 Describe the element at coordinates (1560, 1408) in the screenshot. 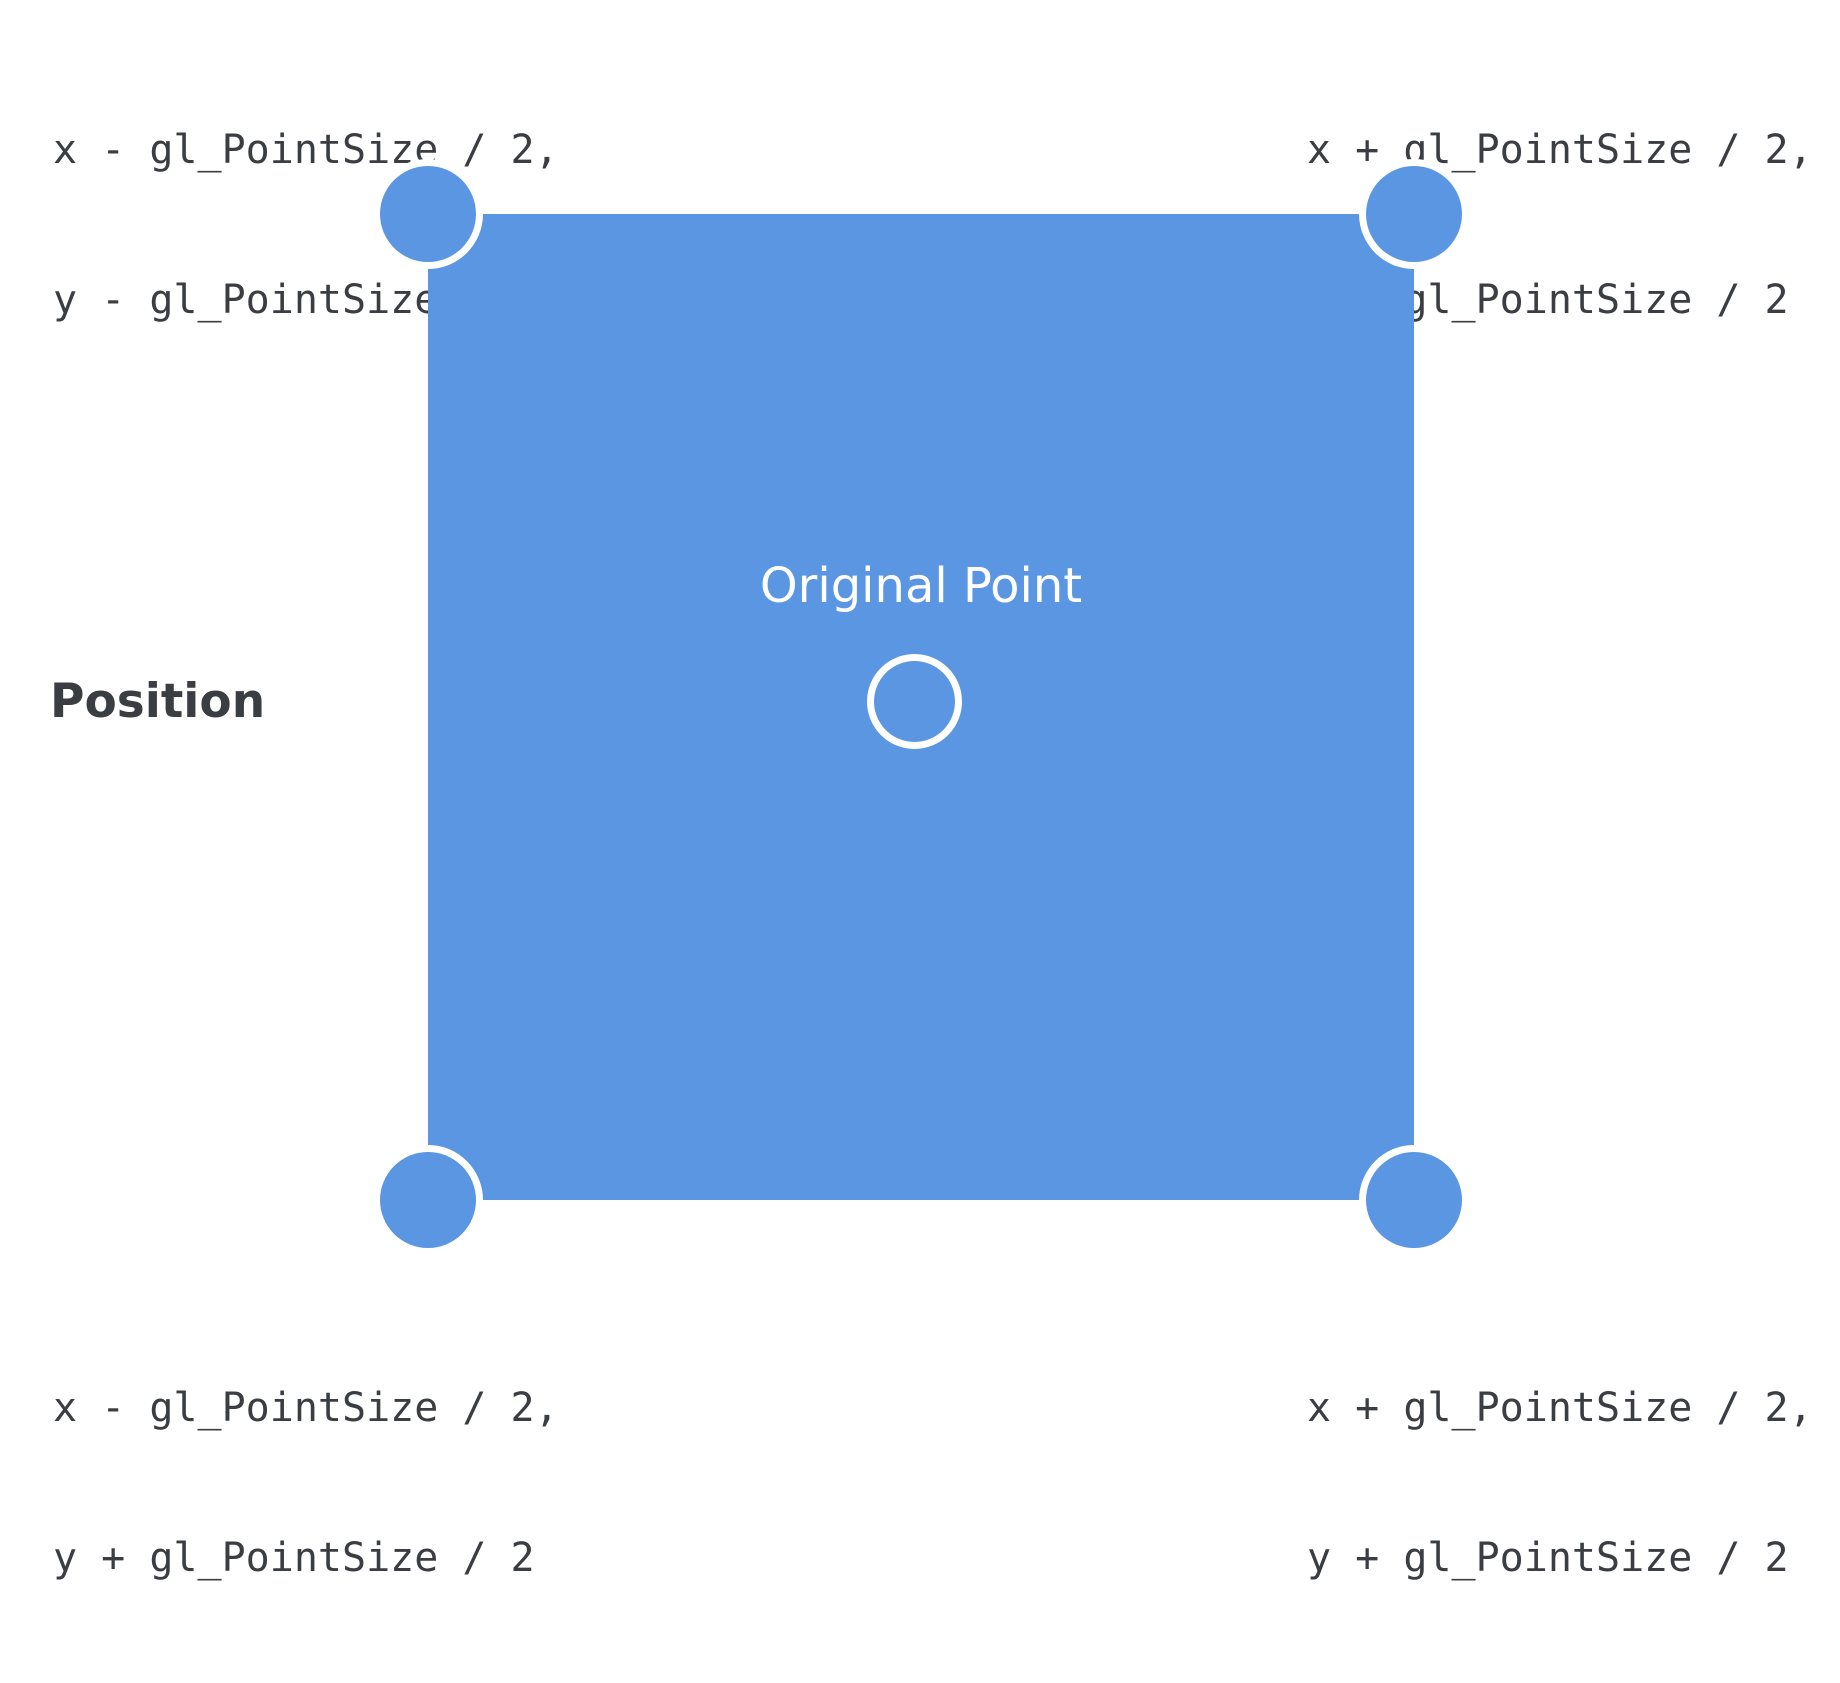

I see `bottom-right-x-expression: x + gl_PointSize / 2,` at that location.